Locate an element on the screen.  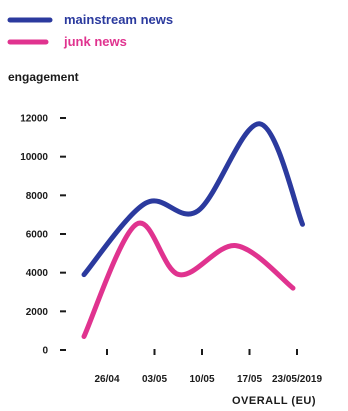
x-tick-label: 03/05 is located at coordinates (154, 379).